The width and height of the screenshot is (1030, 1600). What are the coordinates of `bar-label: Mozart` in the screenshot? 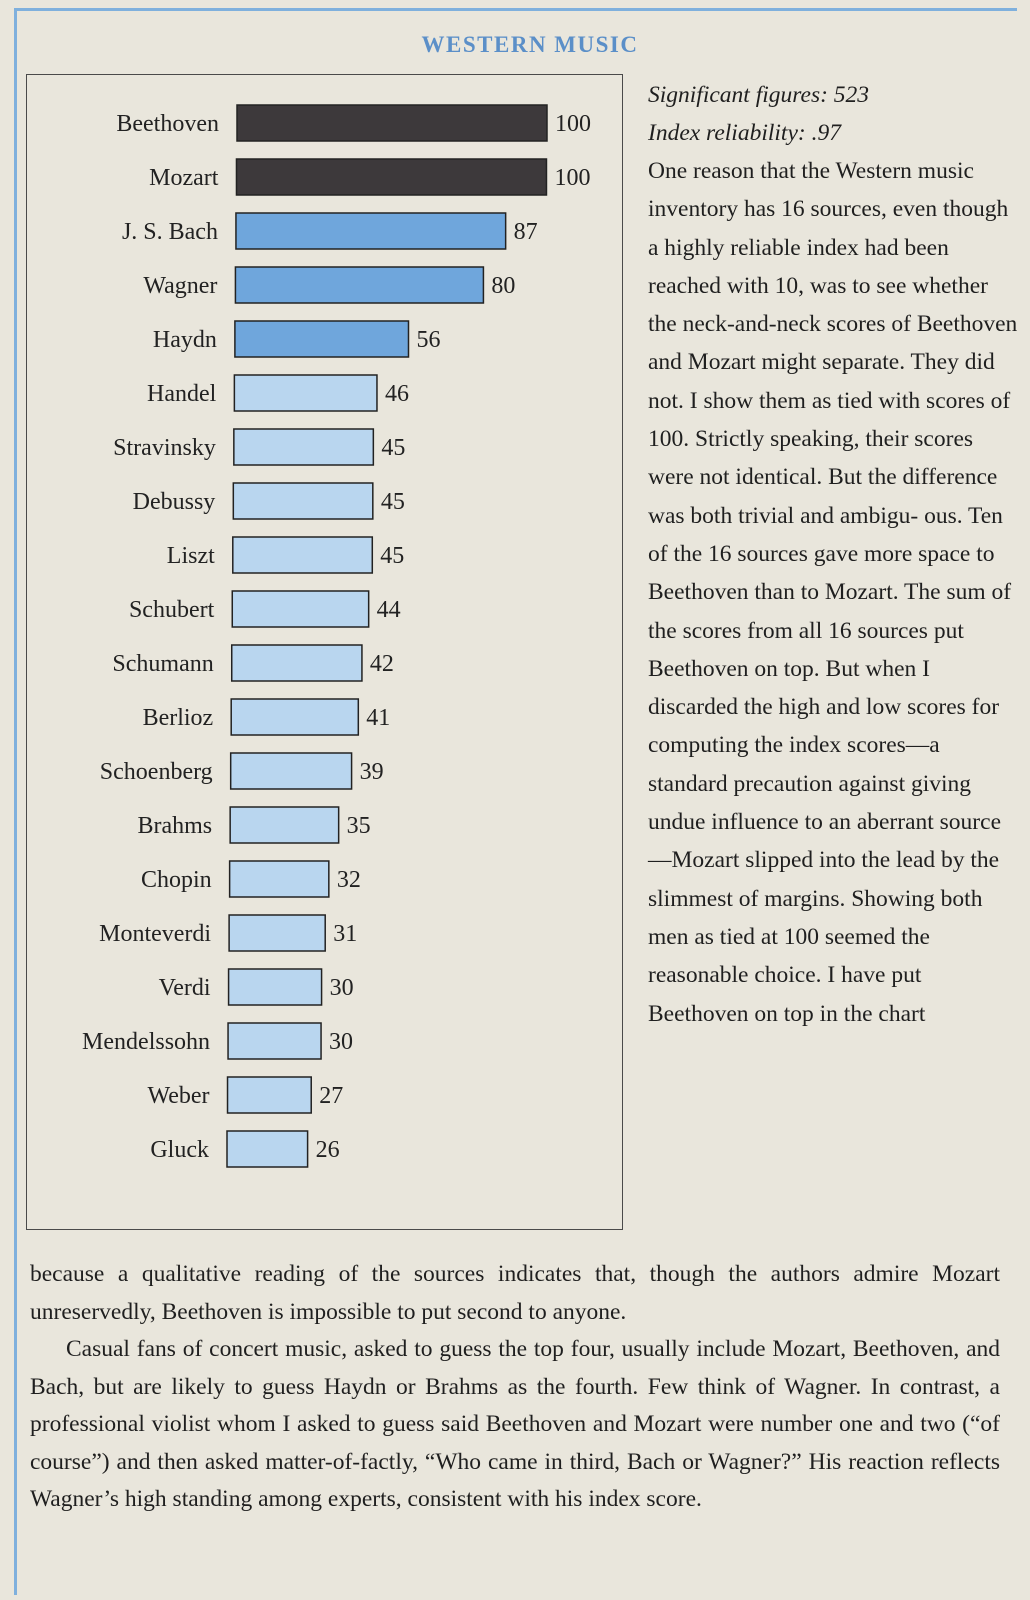 It's located at (184, 178).